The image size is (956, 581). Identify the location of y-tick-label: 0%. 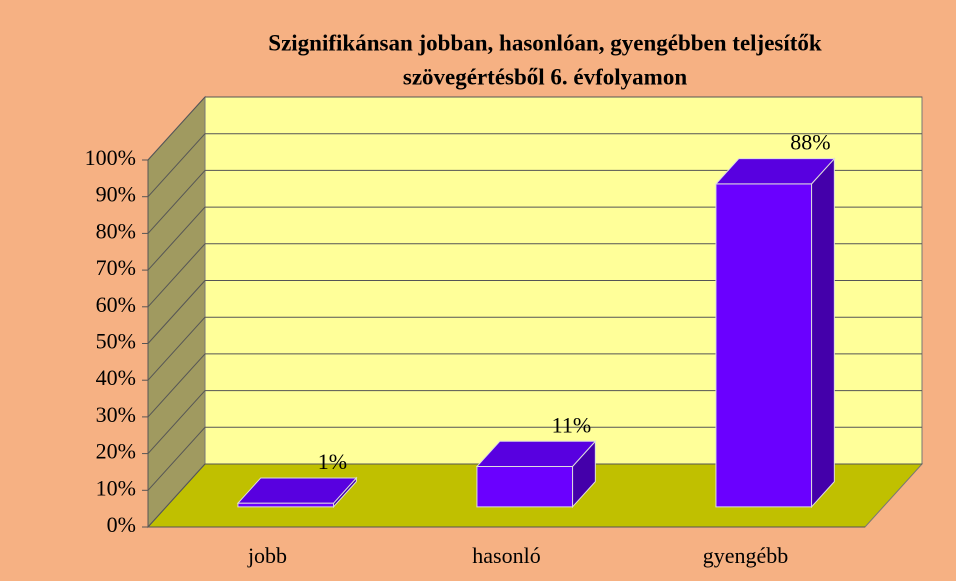
(121, 524).